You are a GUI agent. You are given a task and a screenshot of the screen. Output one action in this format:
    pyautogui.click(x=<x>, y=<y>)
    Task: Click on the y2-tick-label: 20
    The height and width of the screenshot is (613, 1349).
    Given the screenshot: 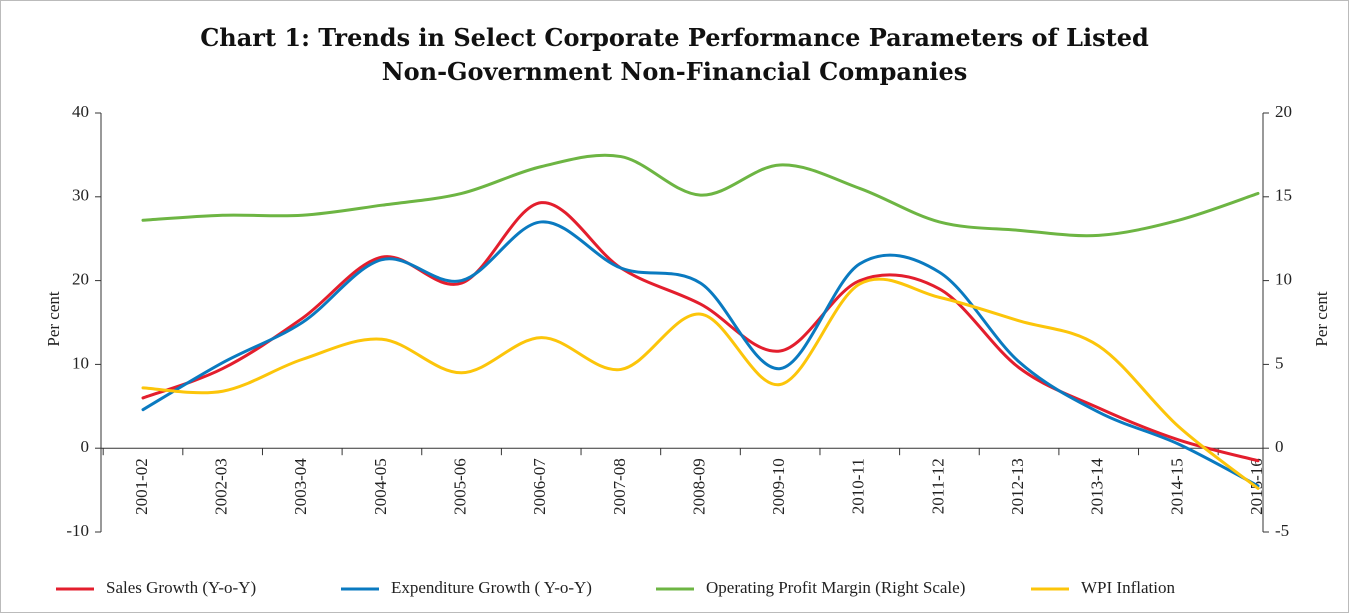 What is the action you would take?
    pyautogui.click(x=1283, y=111)
    